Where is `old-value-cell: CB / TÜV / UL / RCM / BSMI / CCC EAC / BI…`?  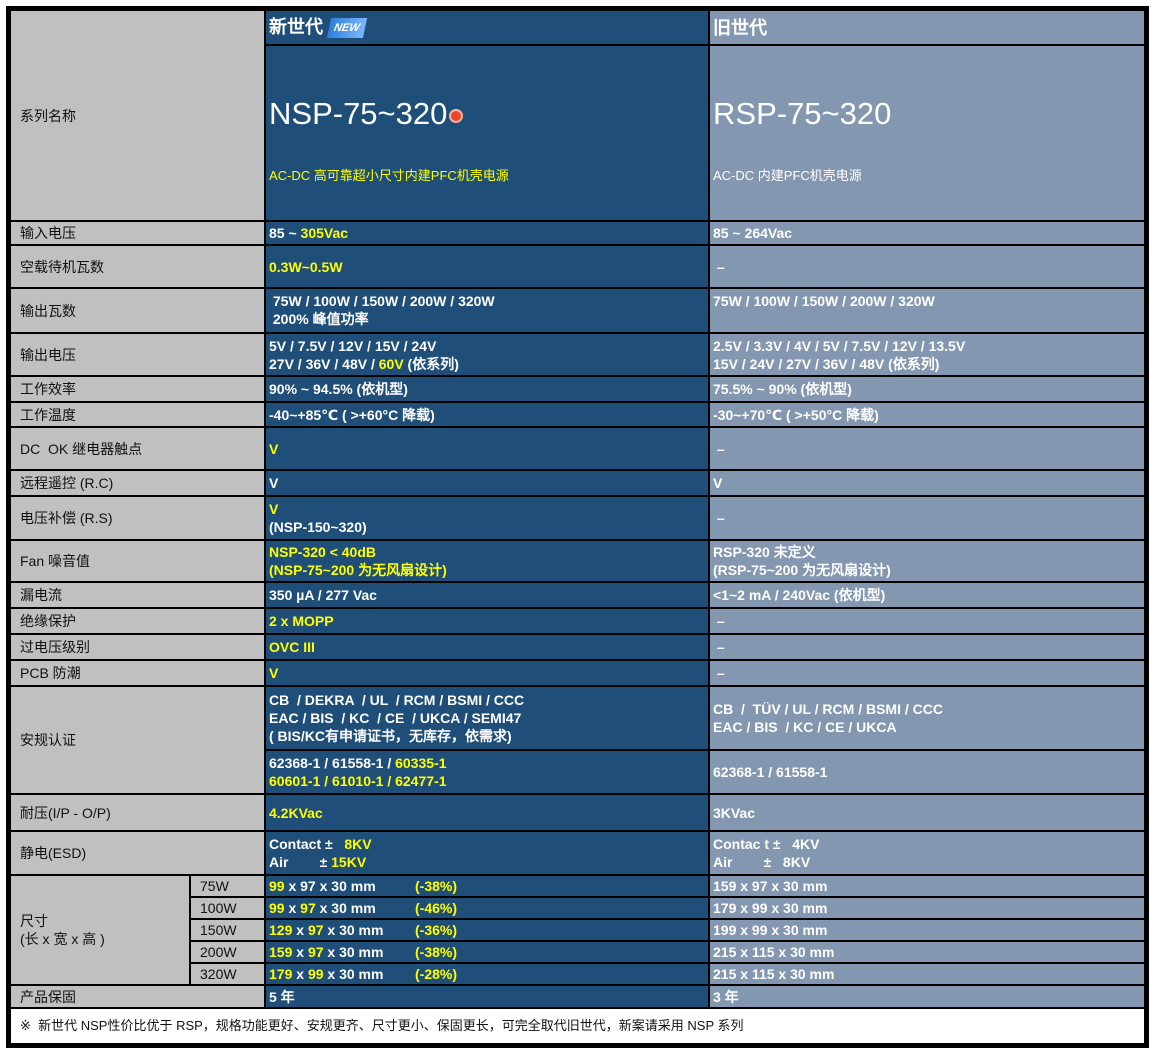
old-value-cell: CB / TÜV / UL / RCM / BSMI / CCC EAC / BI… is located at coordinates (927, 718).